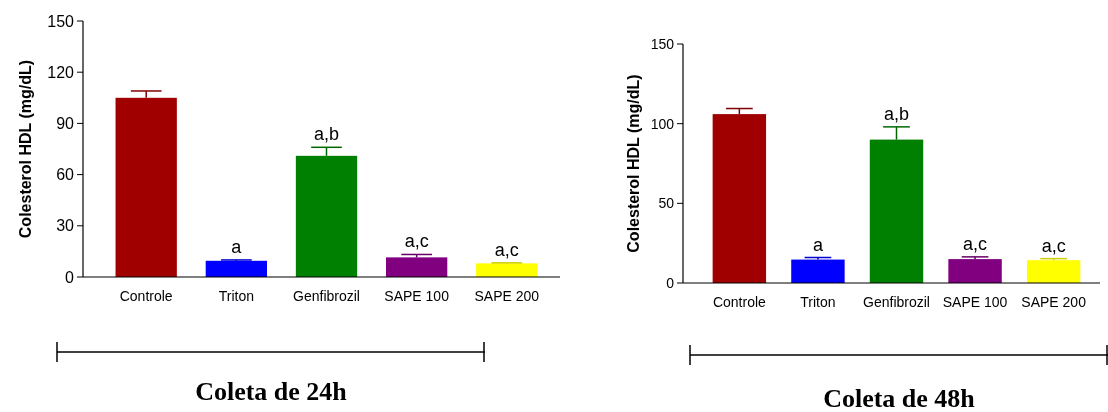 Image resolution: width=1108 pixels, height=412 pixels. Describe the element at coordinates (271, 391) in the screenshot. I see `x-axis-title: Coleta de 24h` at that location.